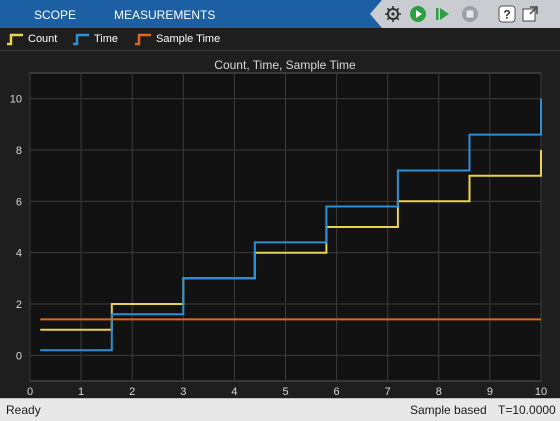  What do you see at coordinates (443, 14) in the screenshot?
I see `step-forward-icon` at bounding box center [443, 14].